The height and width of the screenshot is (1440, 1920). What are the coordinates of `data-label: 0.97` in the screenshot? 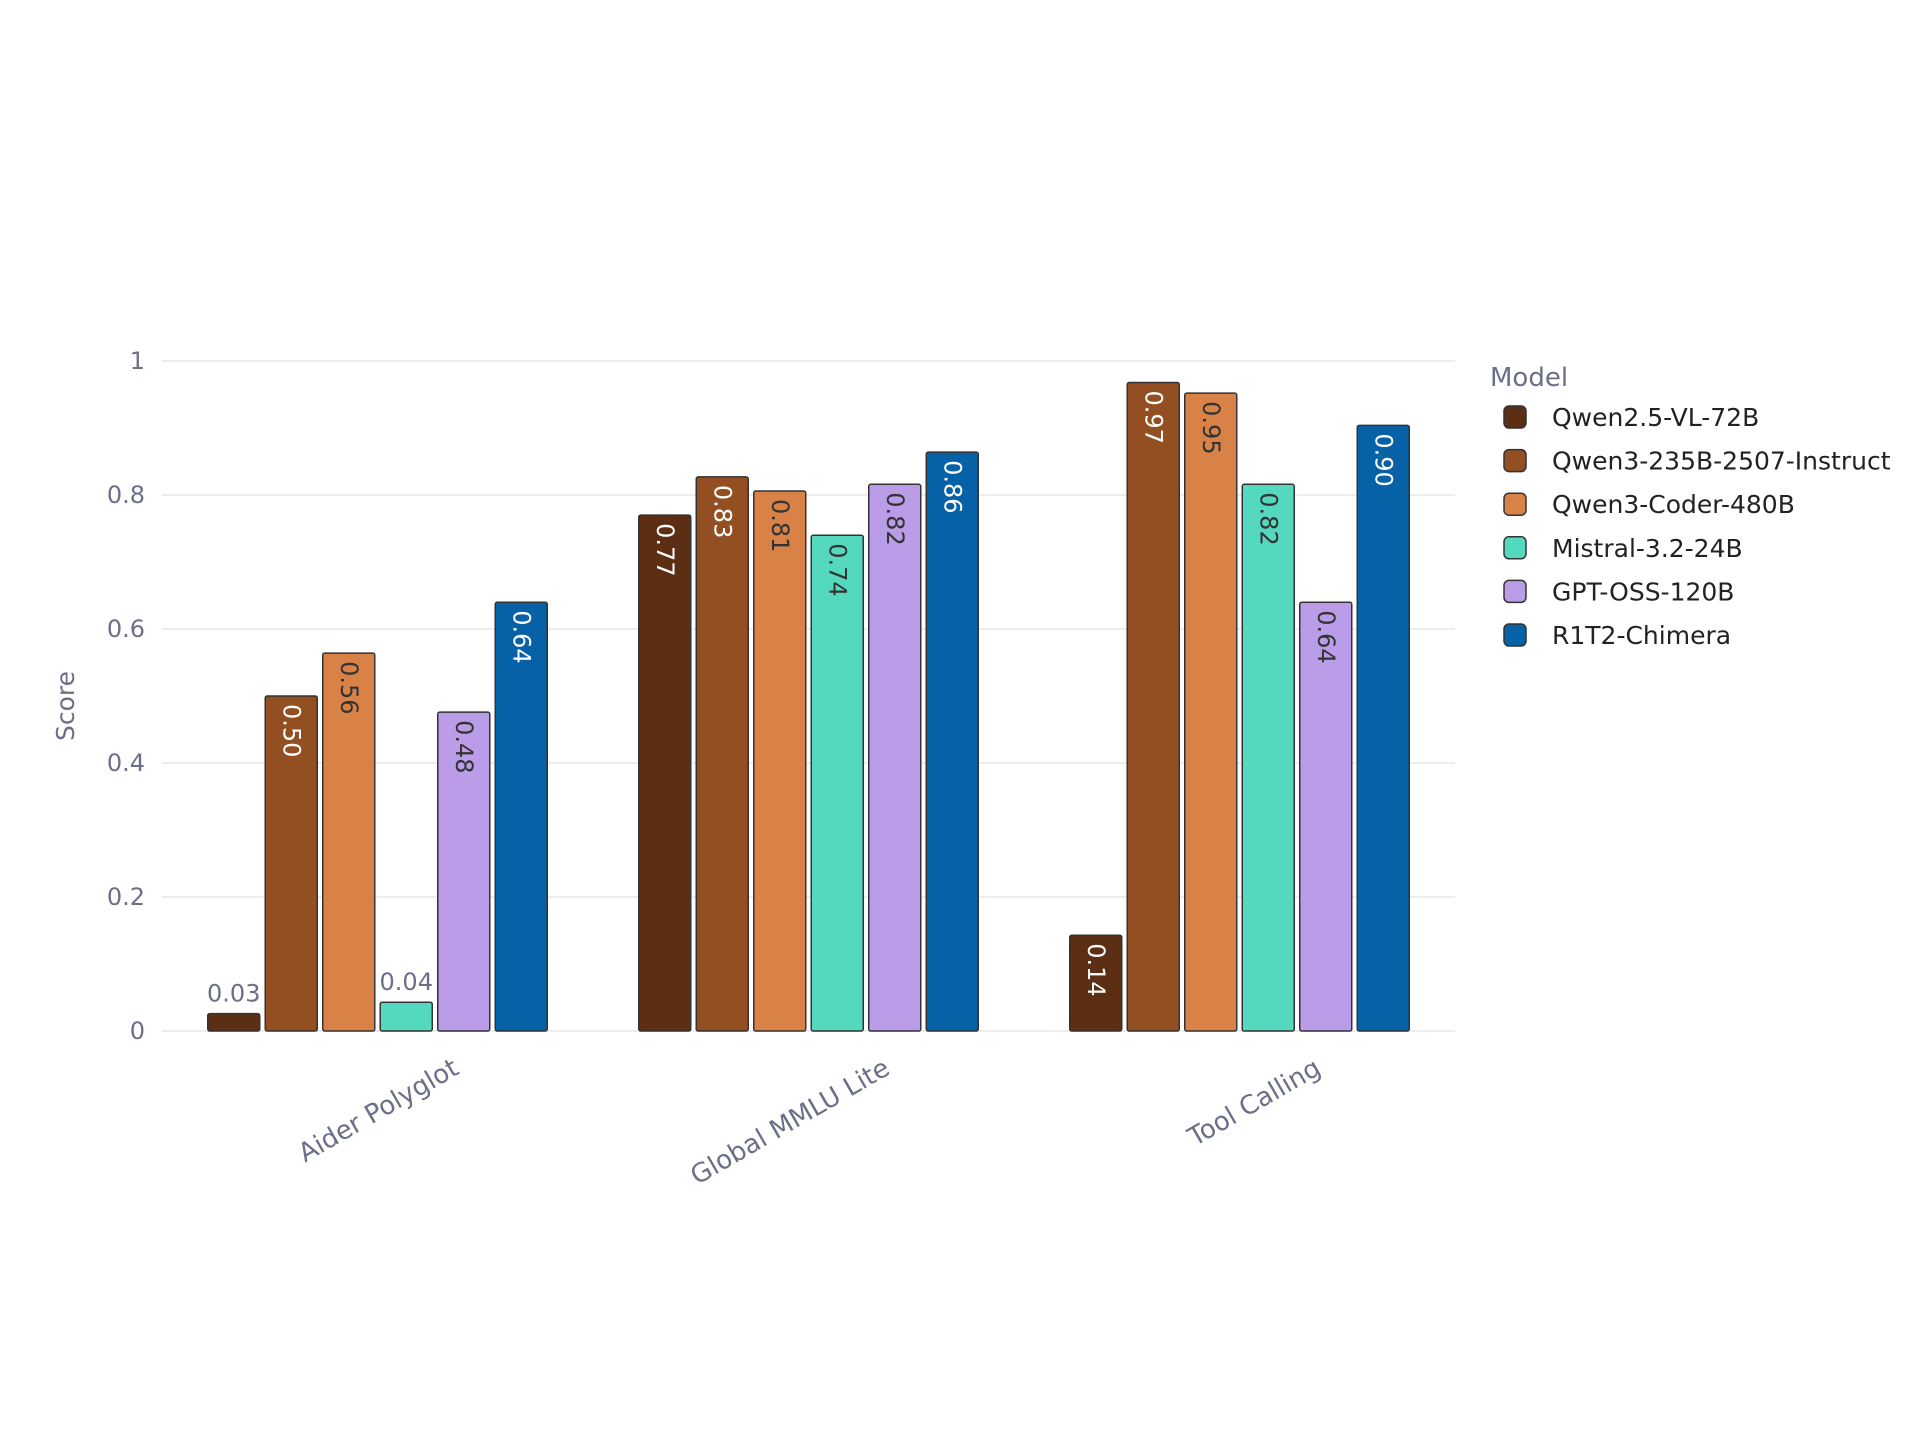 It's located at (1153, 416).